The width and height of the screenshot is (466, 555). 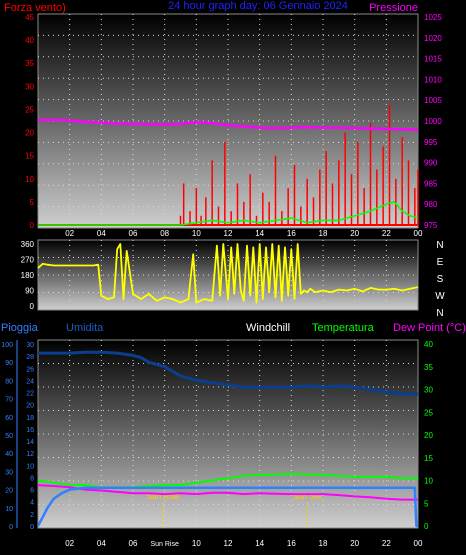 What do you see at coordinates (393, 8) in the screenshot?
I see `pressione-label: Pressione` at bounding box center [393, 8].